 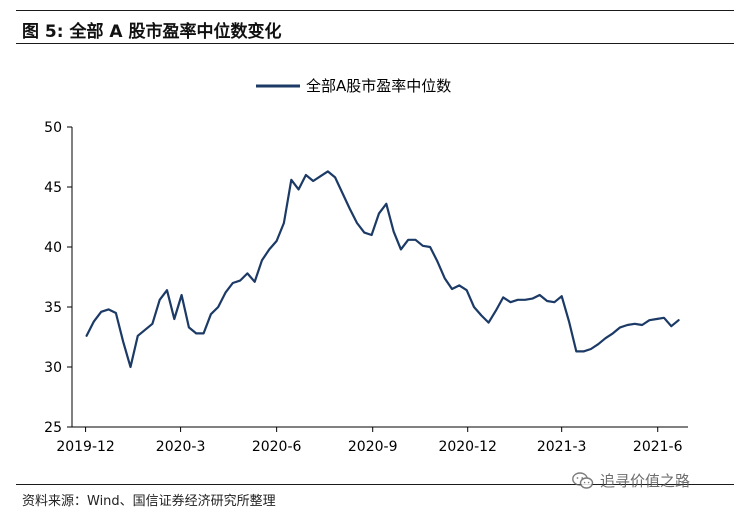 What do you see at coordinates (53, 368) in the screenshot?
I see `y-tick-label: 30` at bounding box center [53, 368].